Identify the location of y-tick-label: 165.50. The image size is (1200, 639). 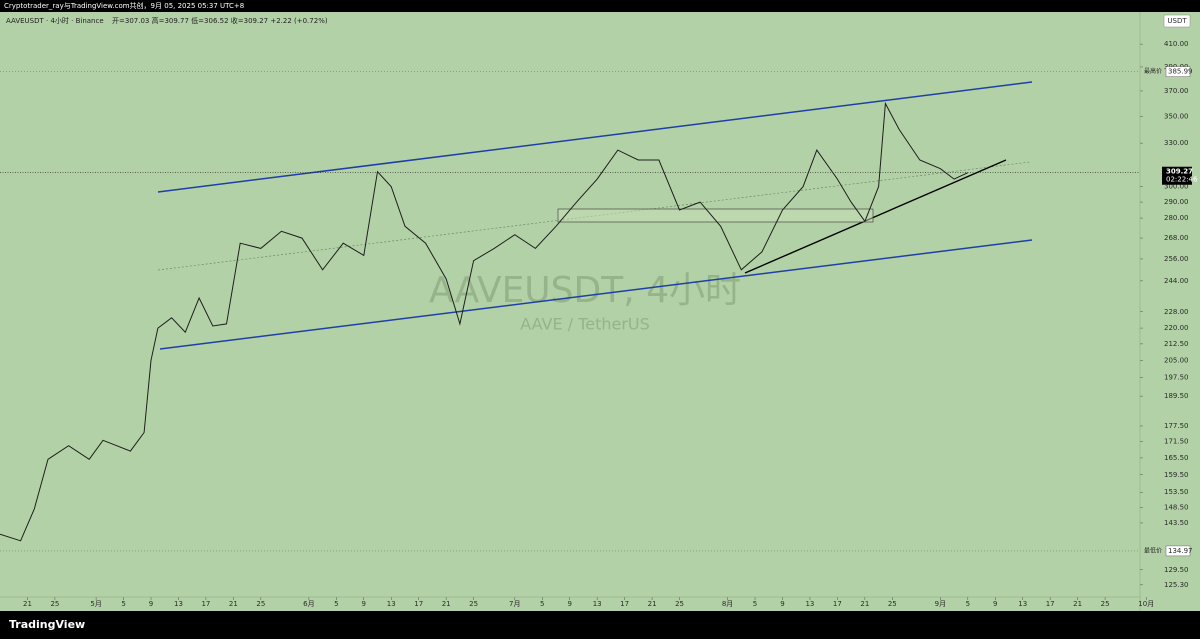
(1176, 458).